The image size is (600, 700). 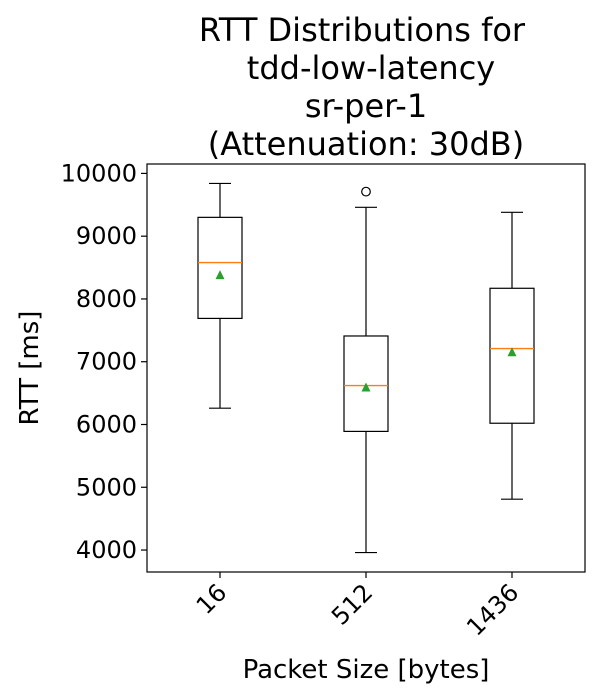 I want to click on x-axis-label: Packet Size [bytes], so click(x=366, y=670).